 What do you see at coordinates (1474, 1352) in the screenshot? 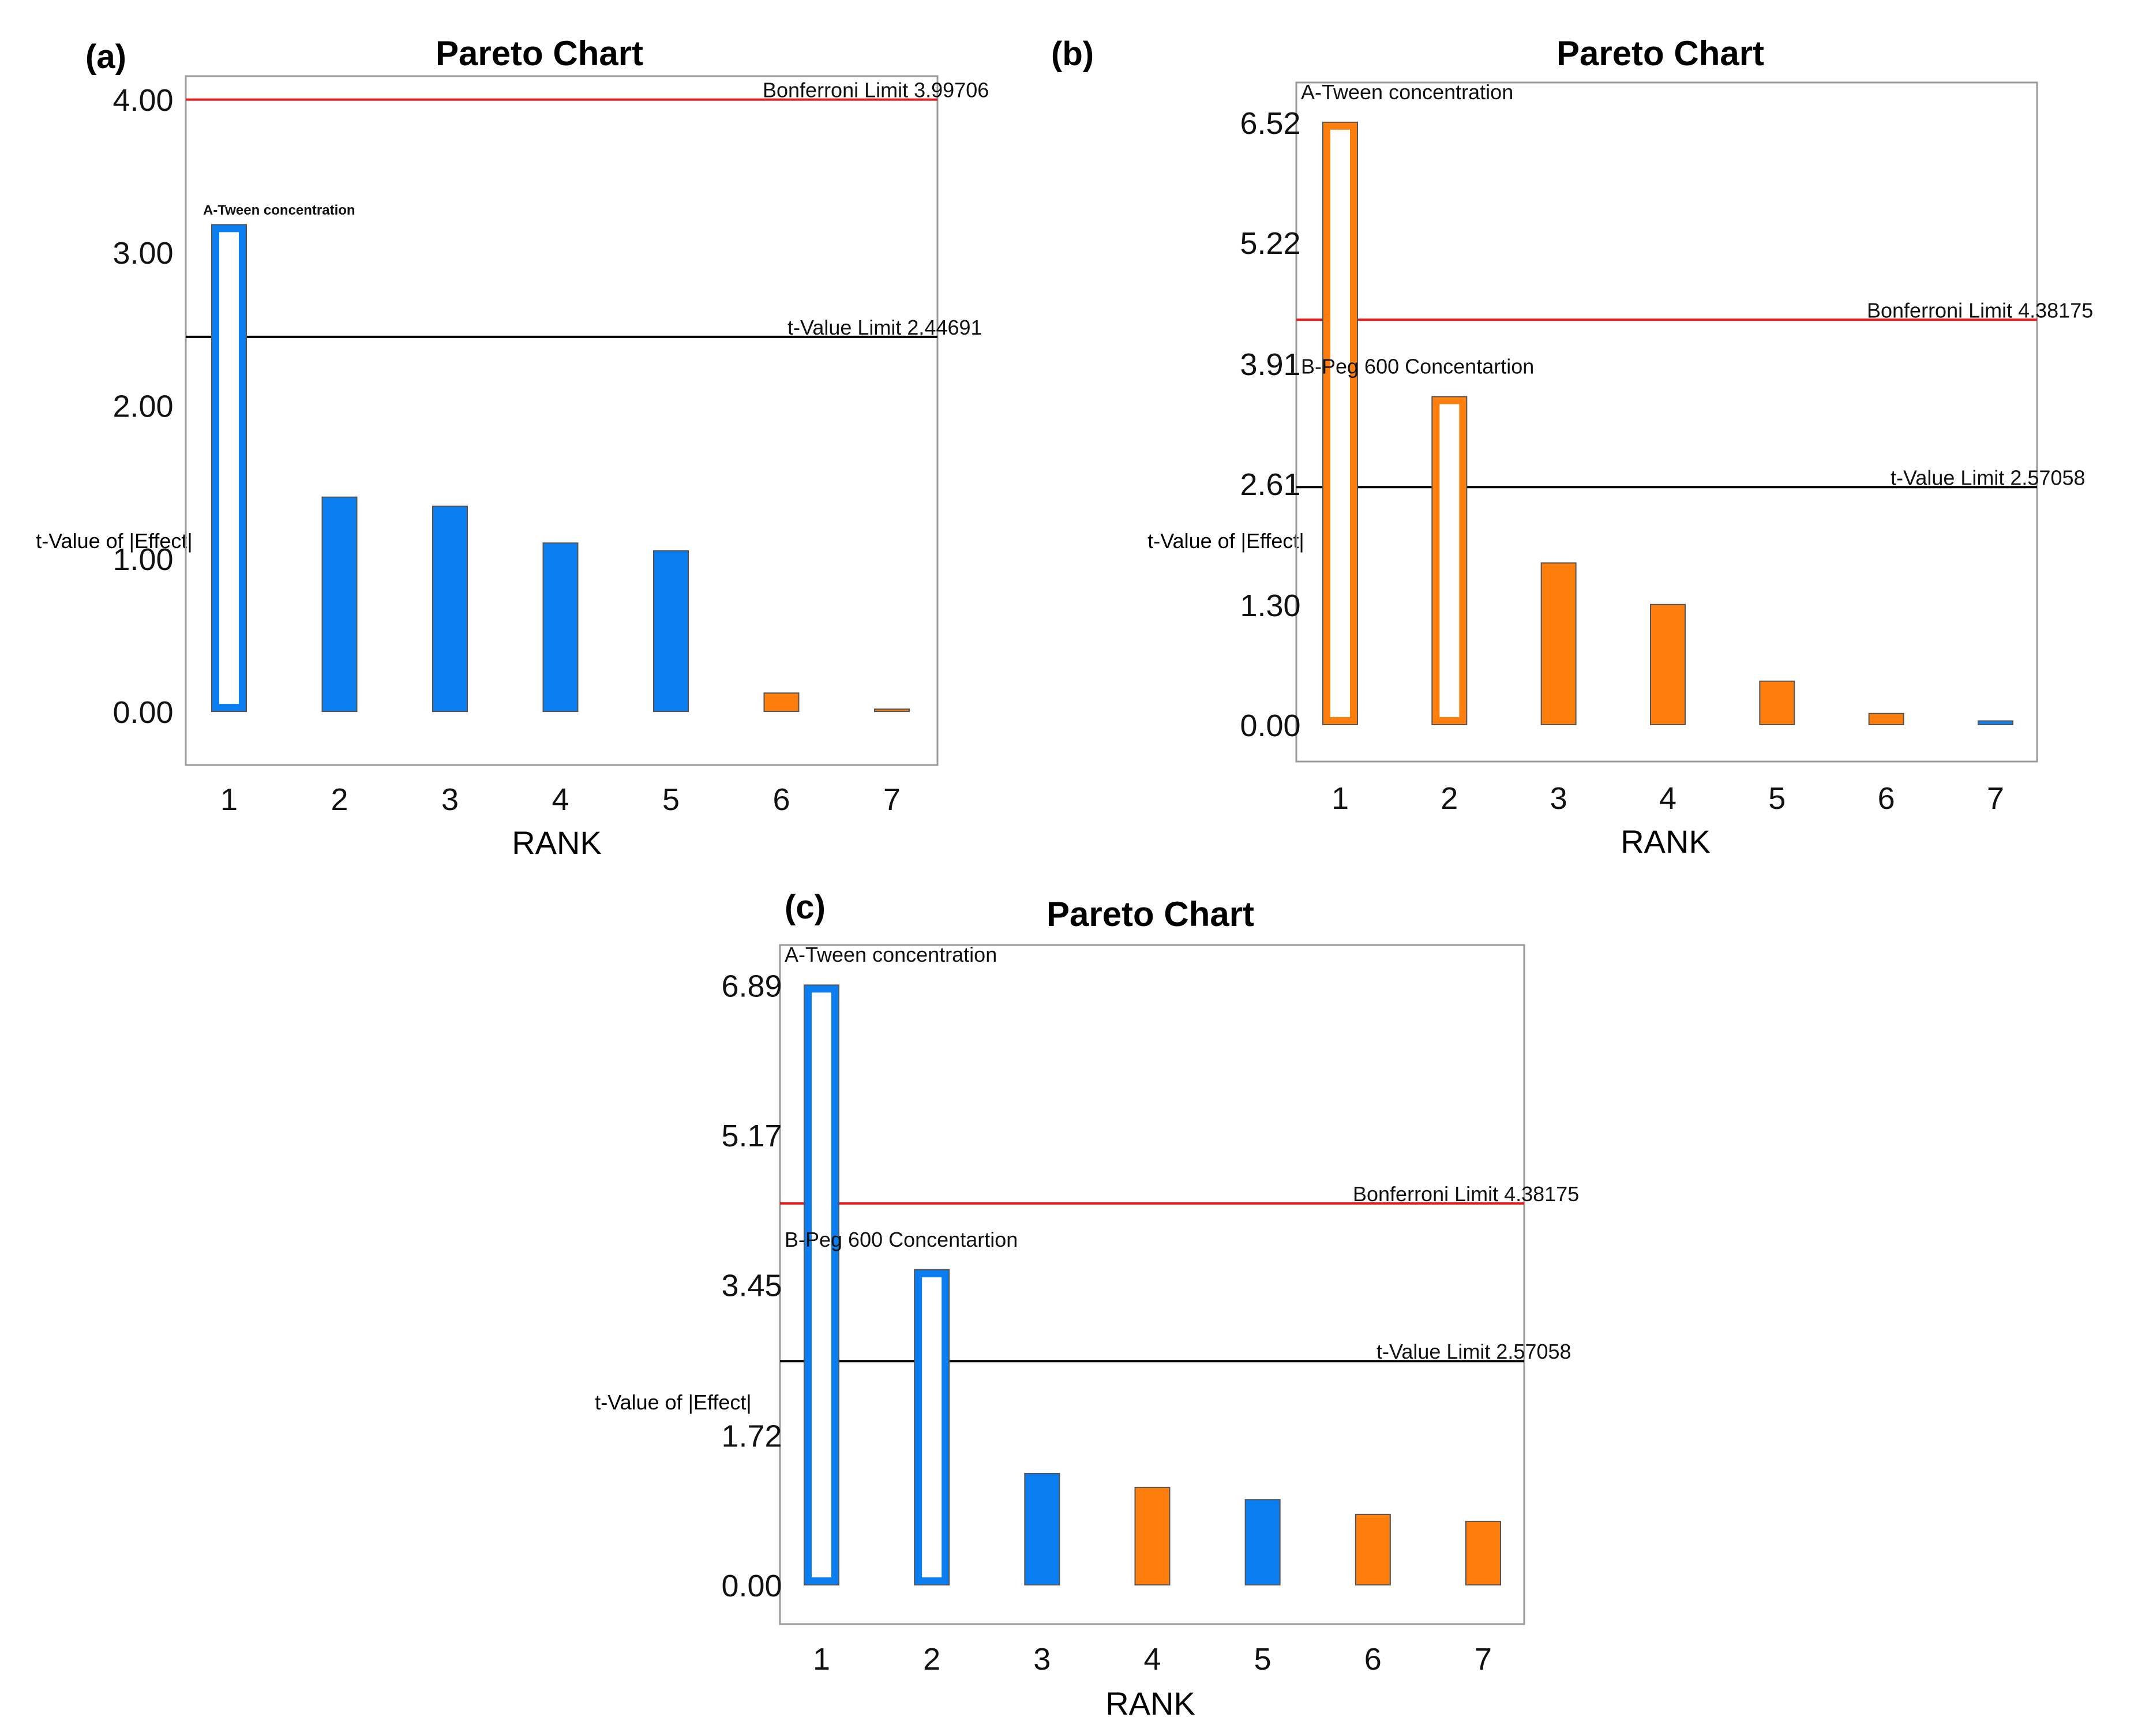
I see `panel-c-t-value-limit-label: t-Value Limit 2.57058` at bounding box center [1474, 1352].